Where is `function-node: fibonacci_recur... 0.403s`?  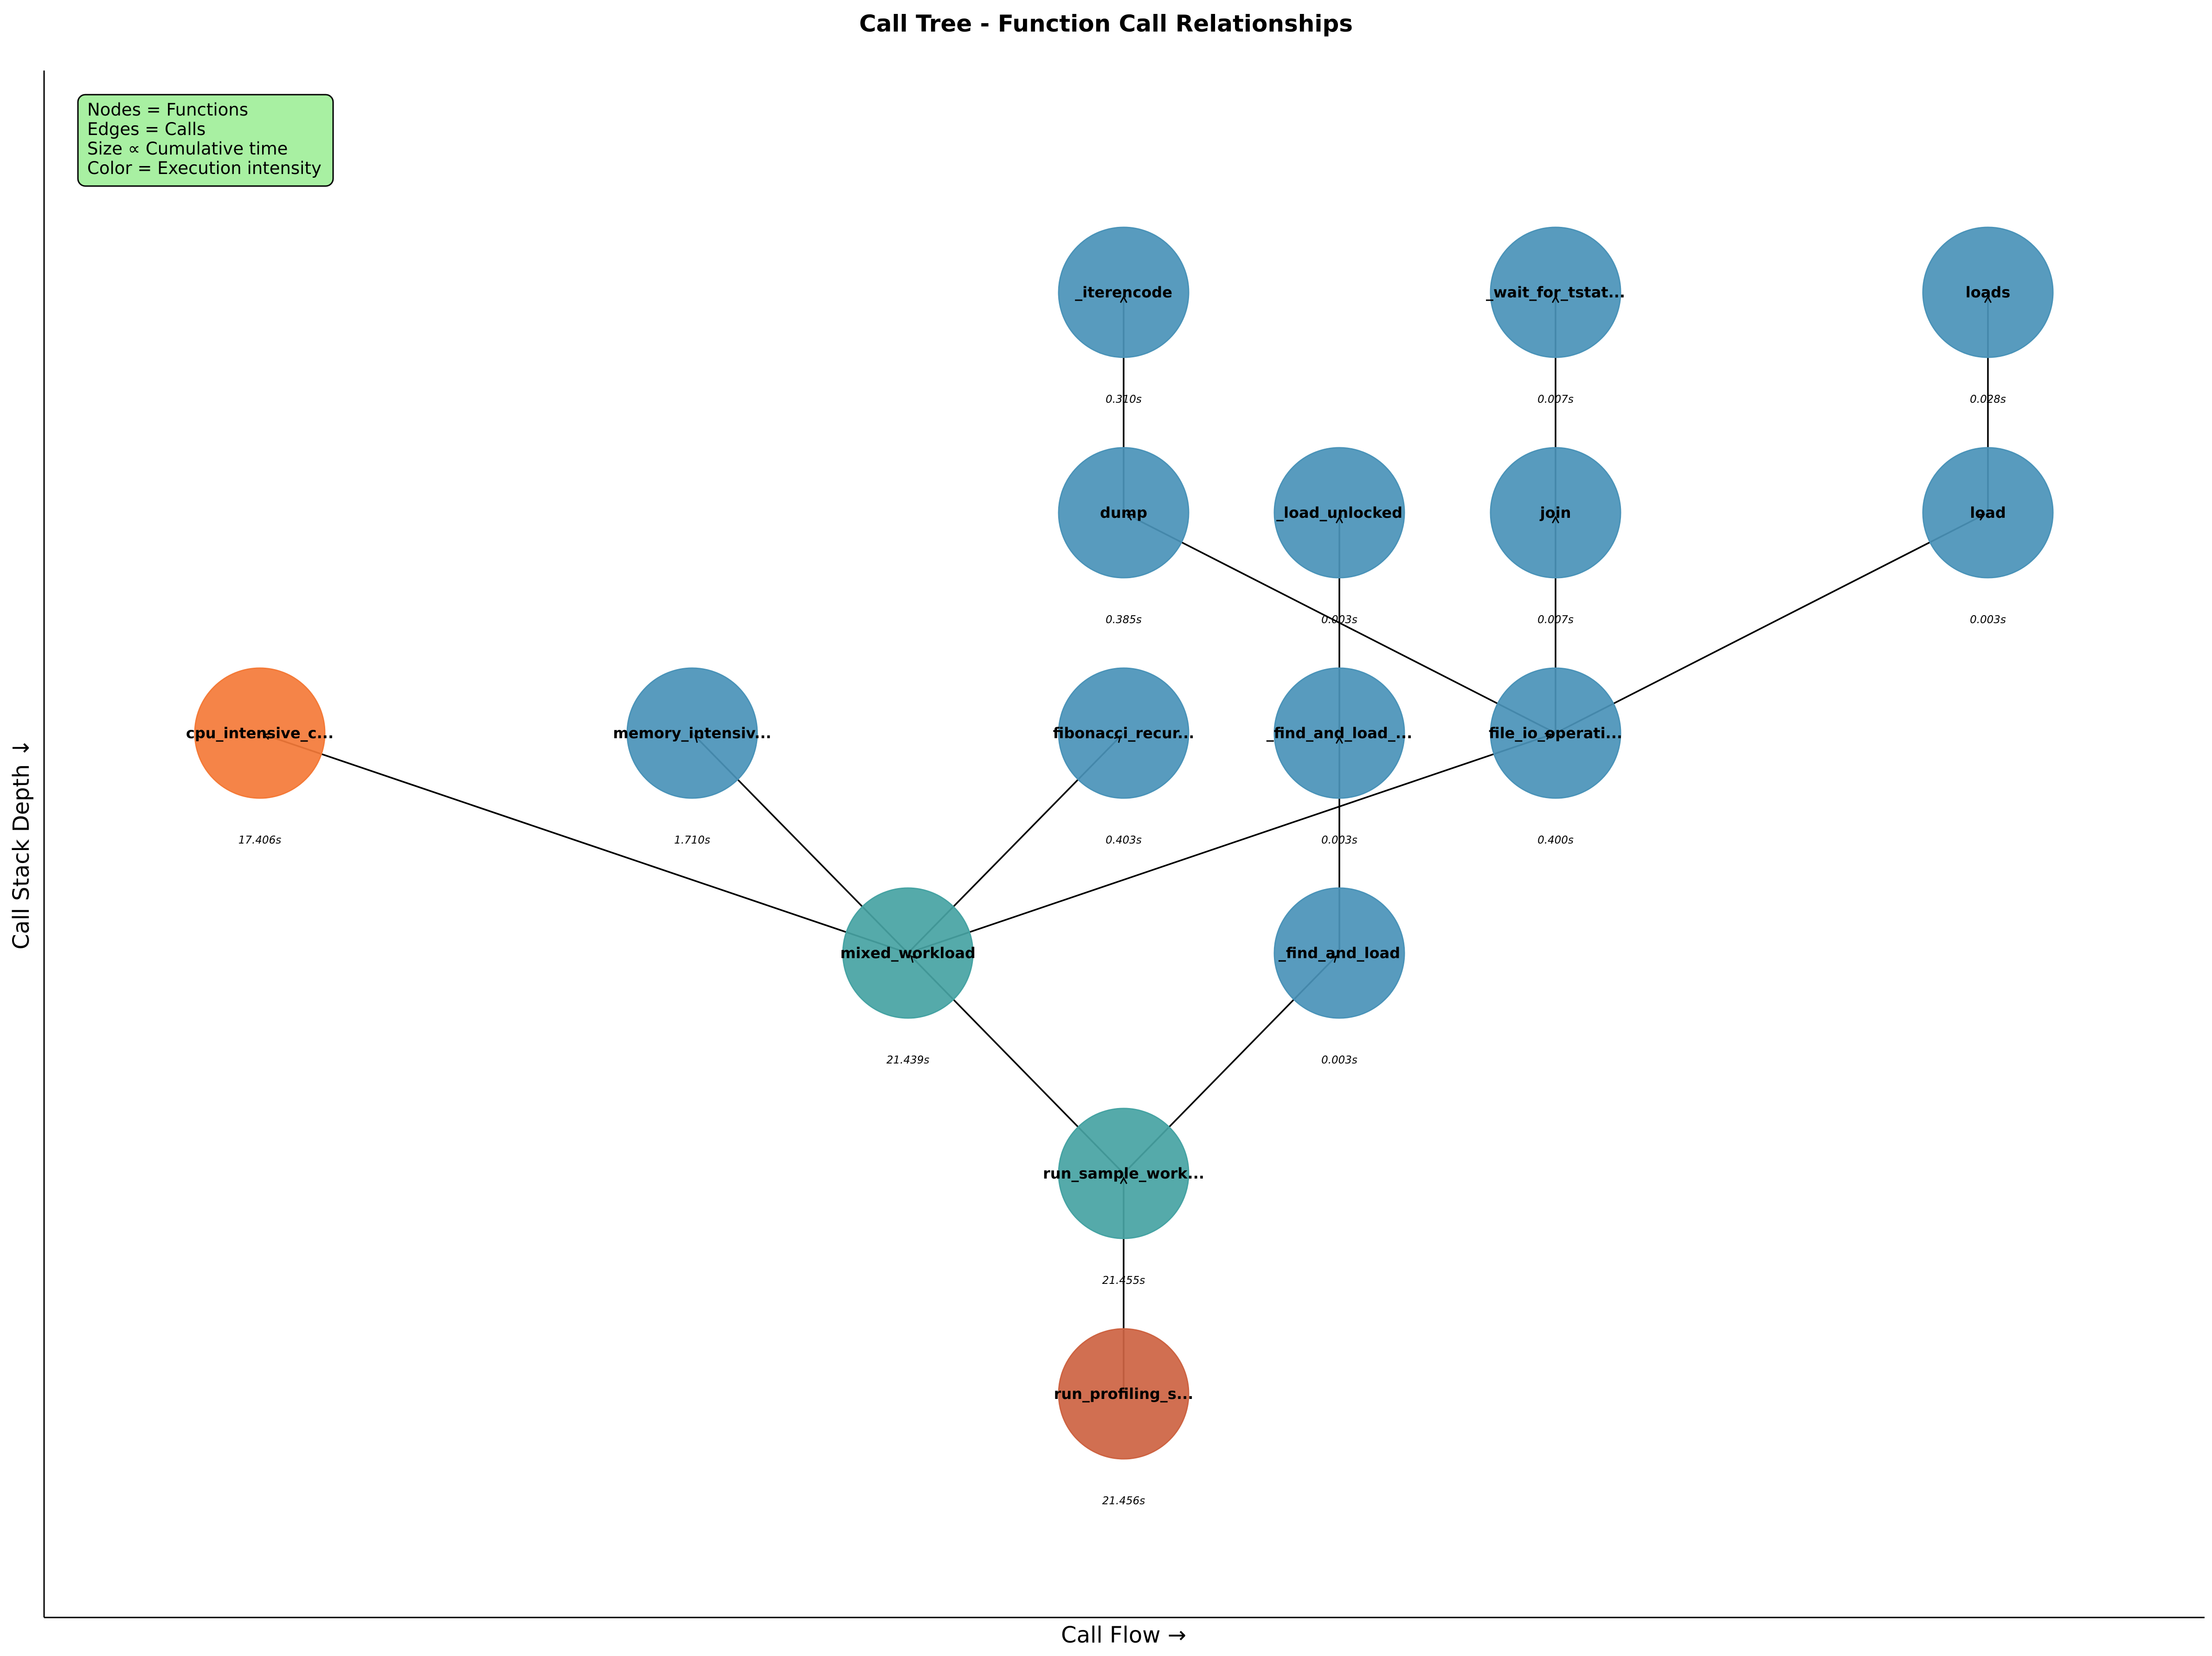
function-node: fibonacci_recur... 0.403s is located at coordinates (1124, 756).